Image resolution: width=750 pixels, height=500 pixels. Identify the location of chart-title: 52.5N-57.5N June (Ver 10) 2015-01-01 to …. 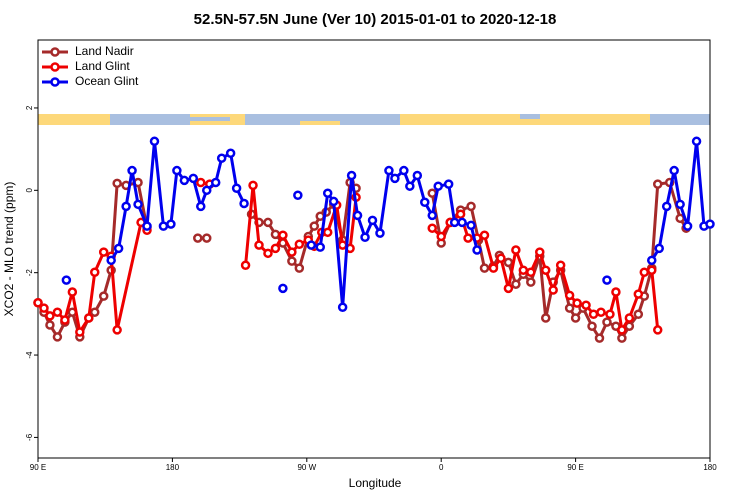
(375, 19).